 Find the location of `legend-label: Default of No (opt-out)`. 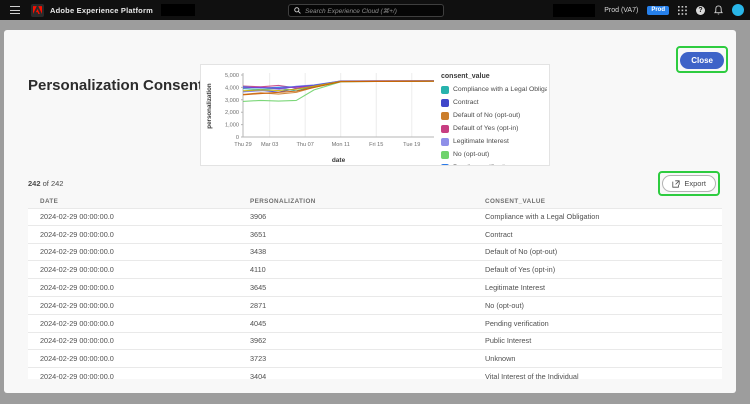

legend-label: Default of No (opt-out) is located at coordinates (487, 115).